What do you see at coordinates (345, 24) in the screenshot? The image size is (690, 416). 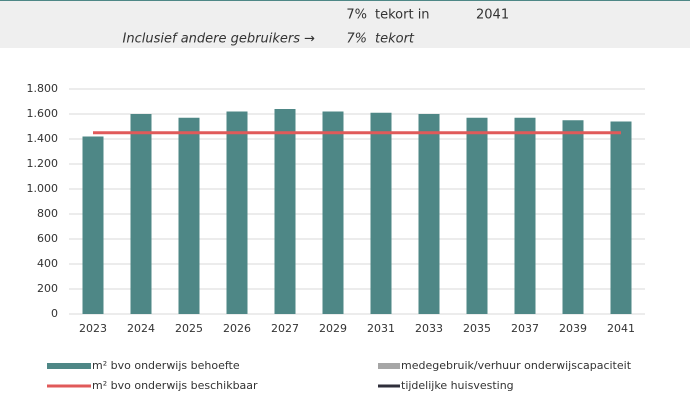 I see `header-band` at bounding box center [345, 24].